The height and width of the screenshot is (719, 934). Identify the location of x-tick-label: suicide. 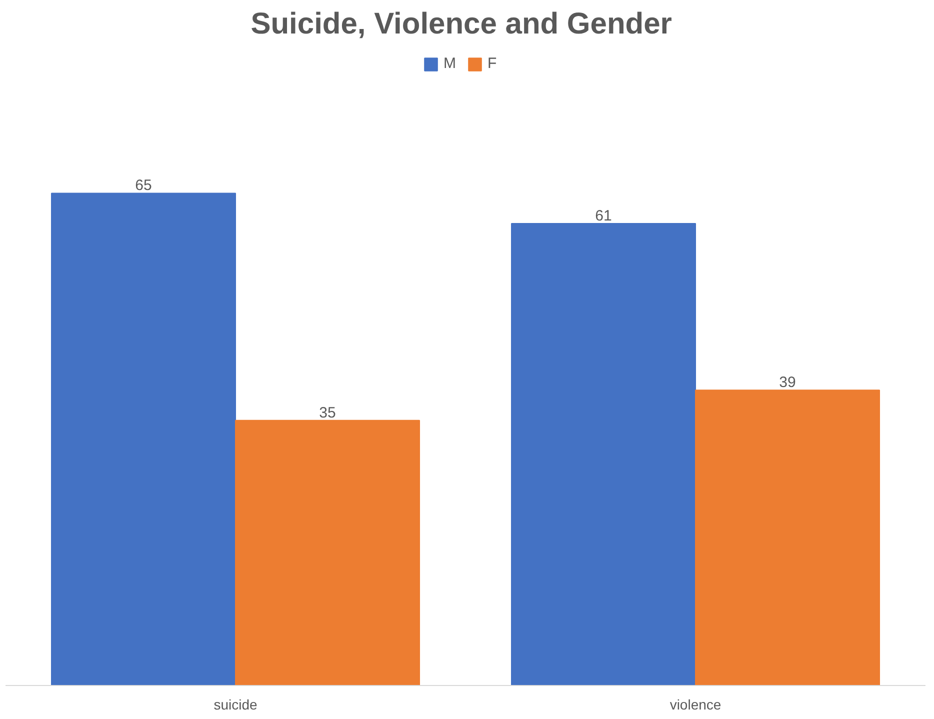
(236, 704).